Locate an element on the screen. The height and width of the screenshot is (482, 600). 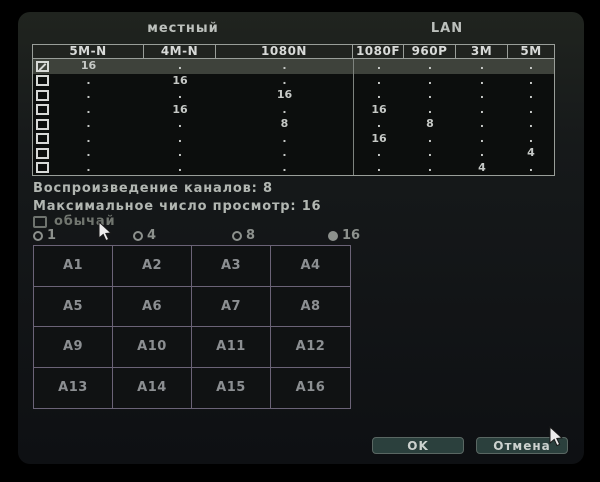
channel-cell-a14: A14 is located at coordinates (152, 387).